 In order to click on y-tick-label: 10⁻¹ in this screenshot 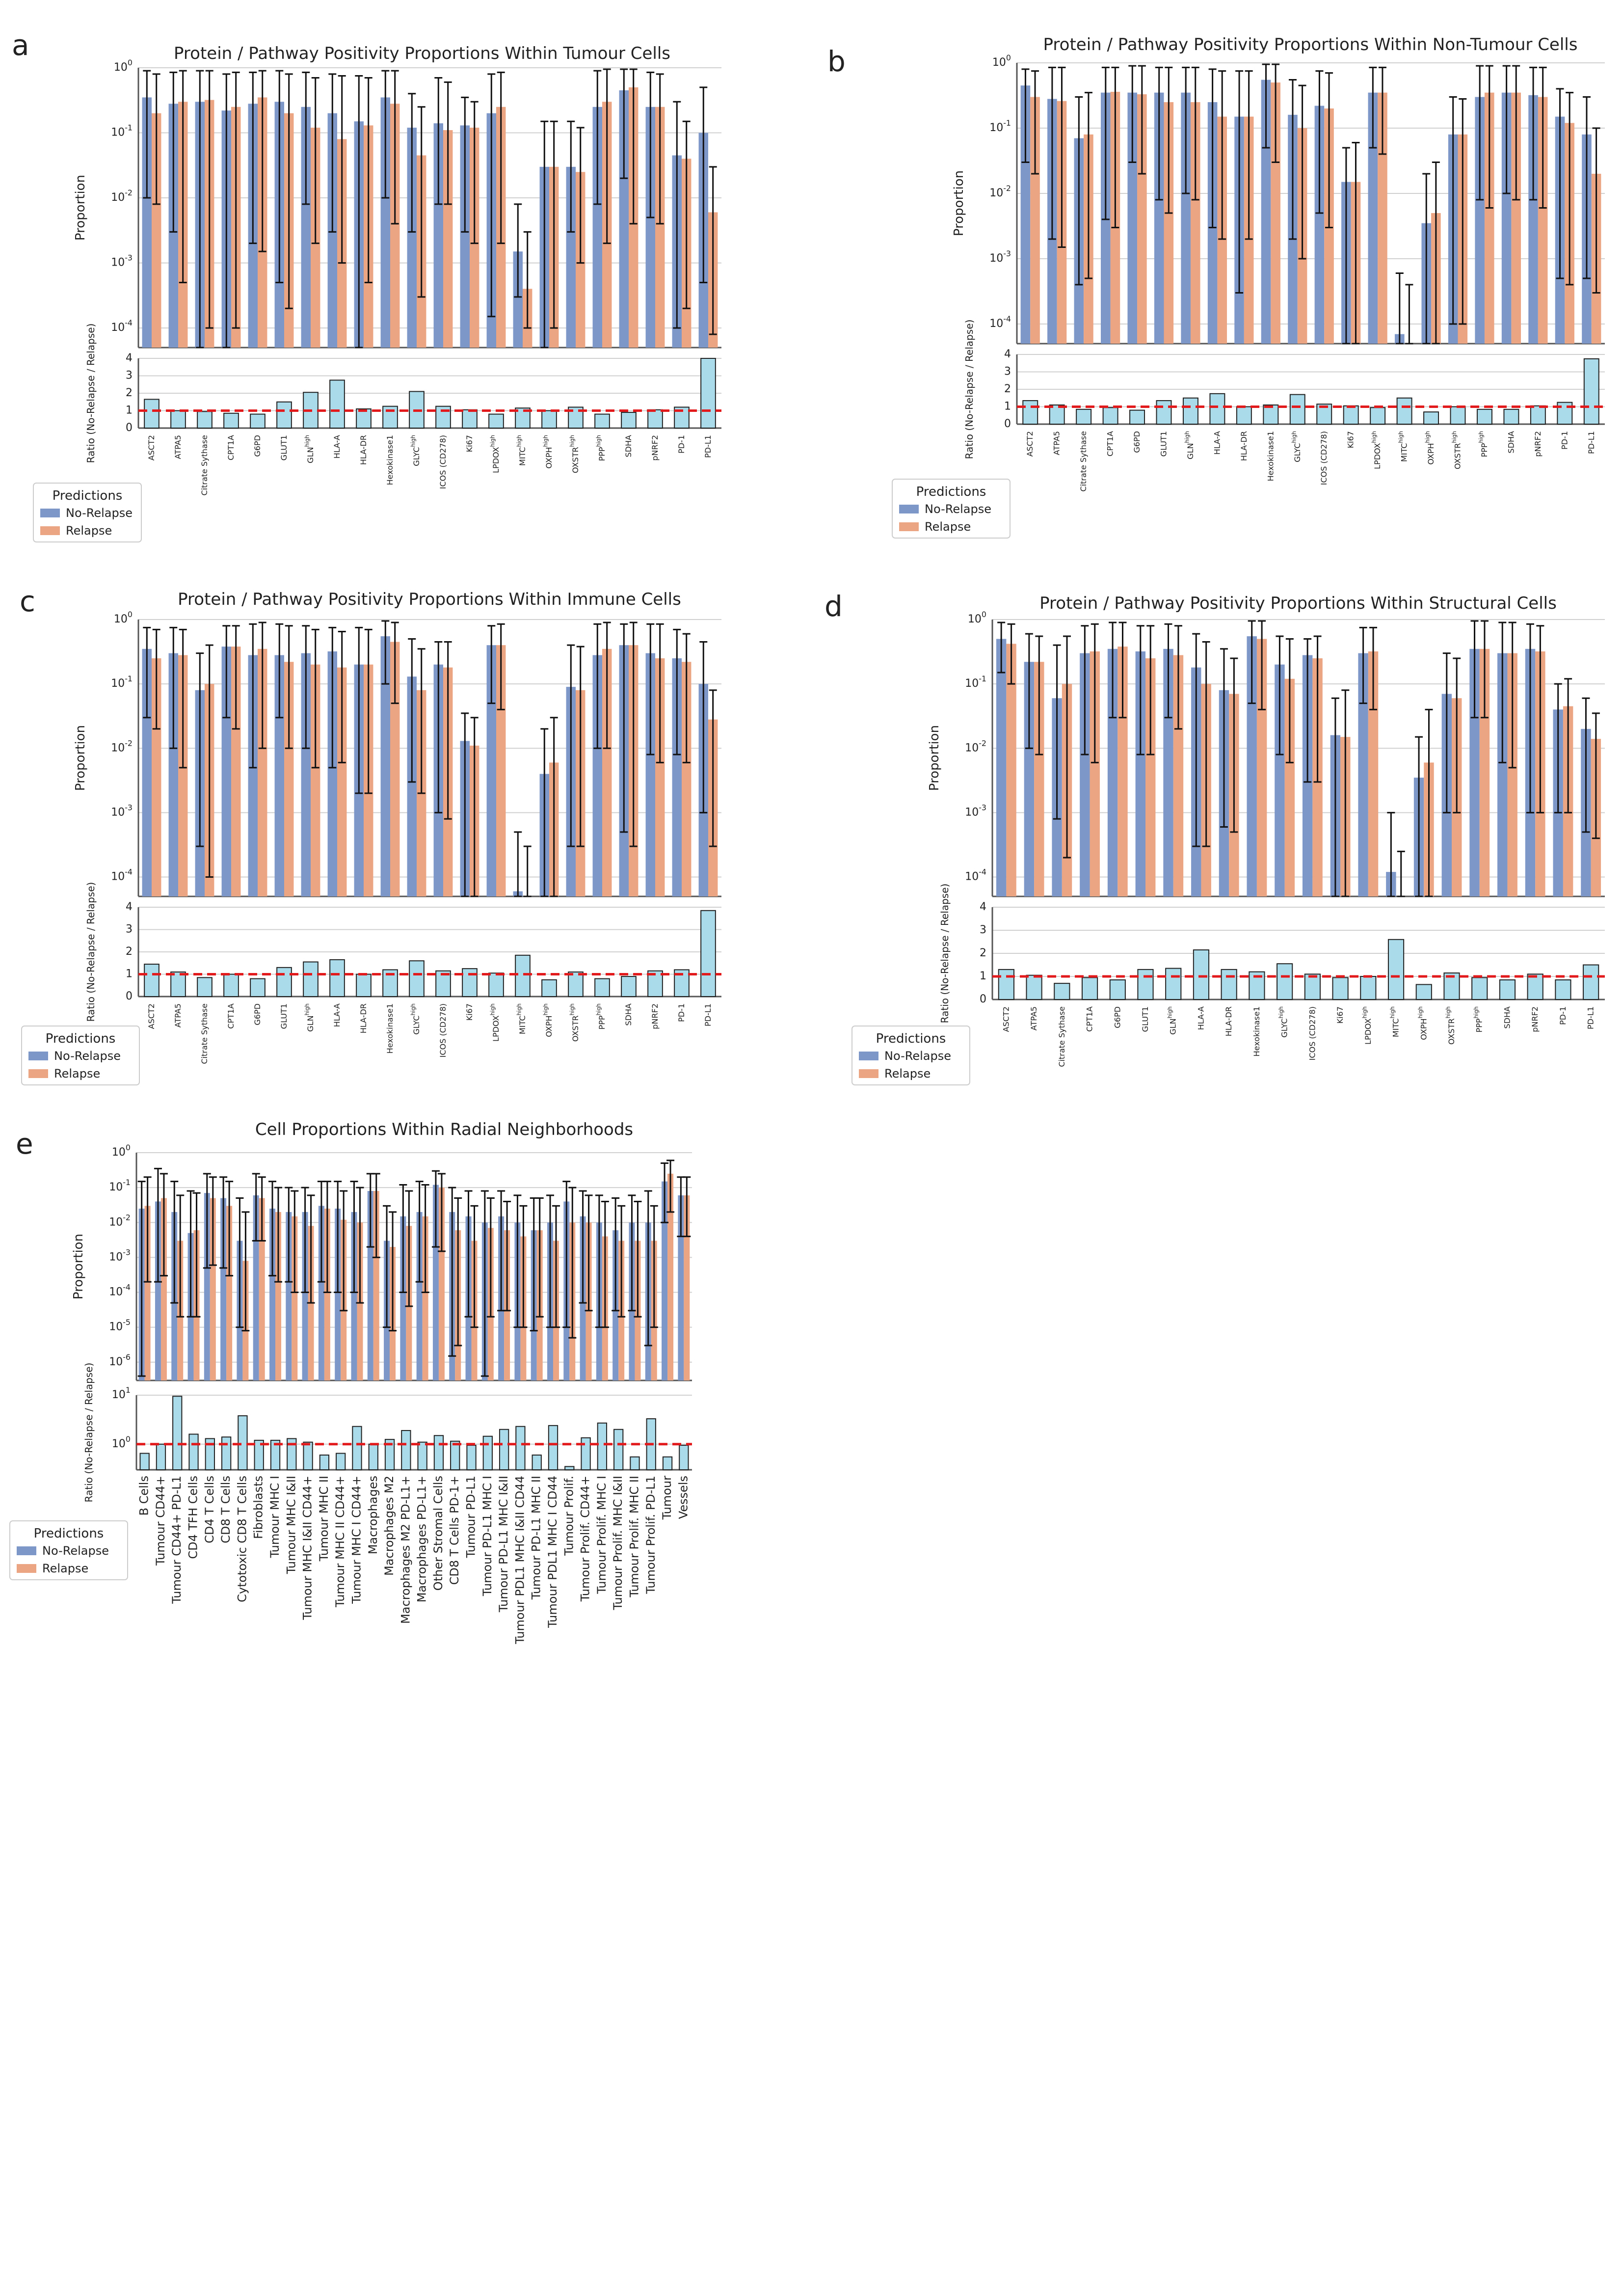, I will do `click(975, 682)`.